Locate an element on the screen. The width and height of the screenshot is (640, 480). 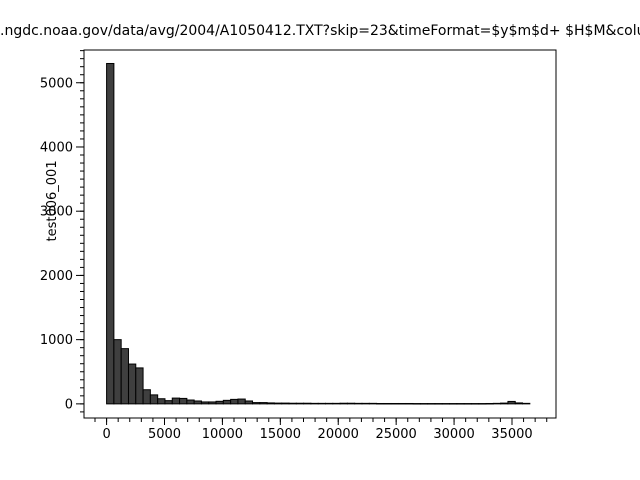
y-axis-ticks: 0 1000 2000 3000 4000 5000 is located at coordinates (62, 244).